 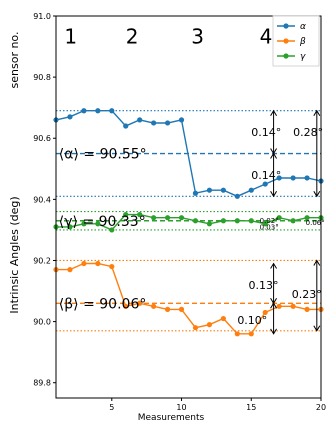 I want to click on top-ylabel: sensor no., so click(x=14, y=60).